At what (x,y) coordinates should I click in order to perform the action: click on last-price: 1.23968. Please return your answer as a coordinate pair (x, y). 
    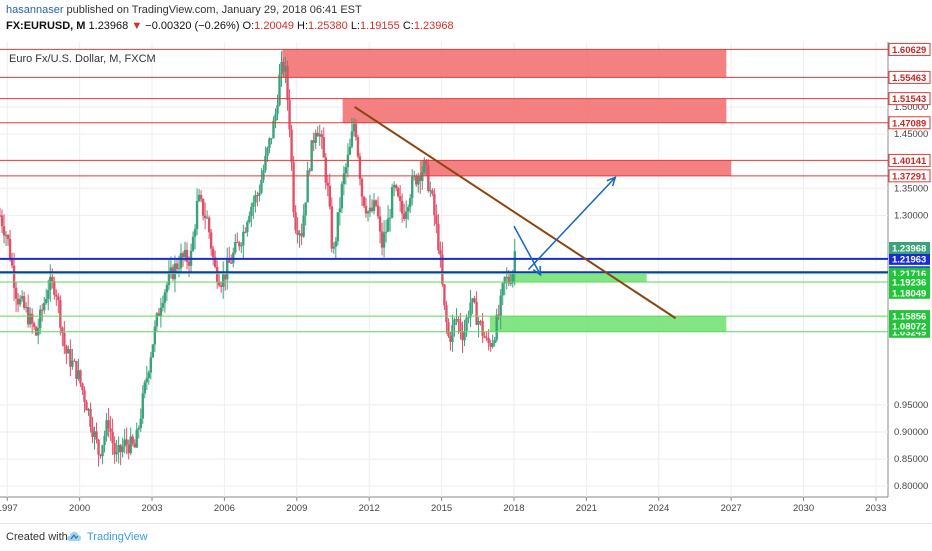
    Looking at the image, I should click on (108, 26).